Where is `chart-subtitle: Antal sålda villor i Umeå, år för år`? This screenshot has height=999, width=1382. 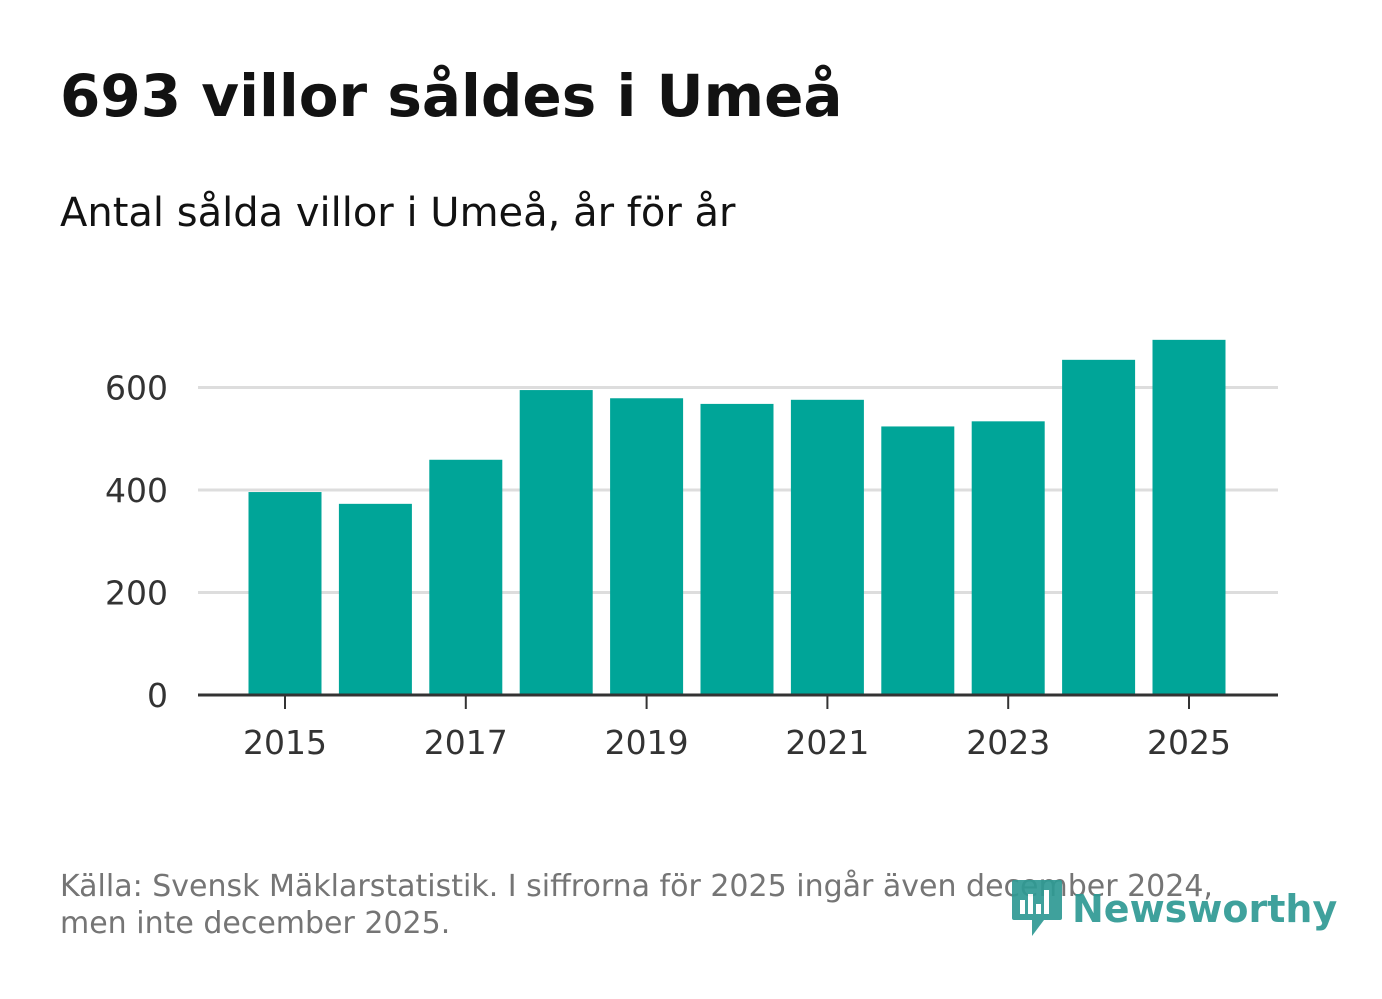 chart-subtitle: Antal sålda villor i Umeå, år för år is located at coordinates (398, 213).